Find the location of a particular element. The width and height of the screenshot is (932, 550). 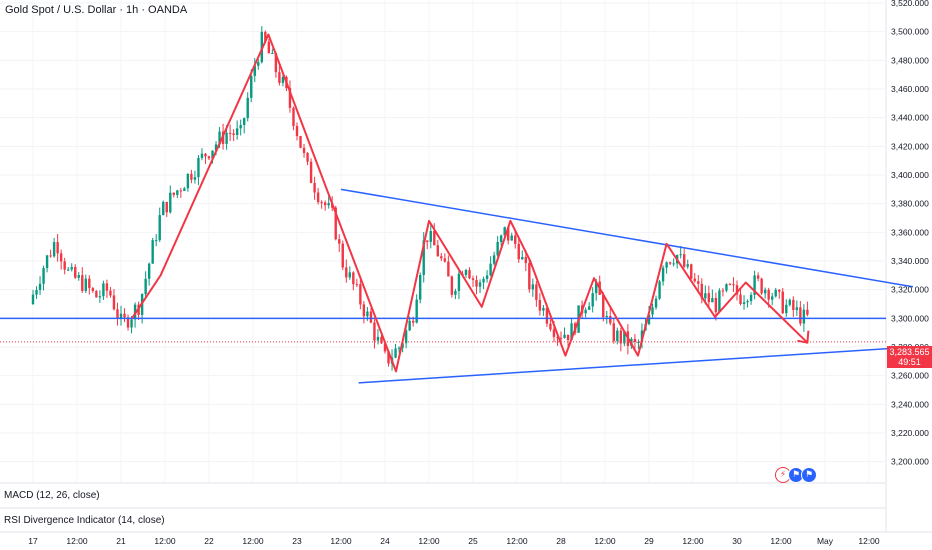

y-tick-label: 3,340.000 is located at coordinates (910, 261).